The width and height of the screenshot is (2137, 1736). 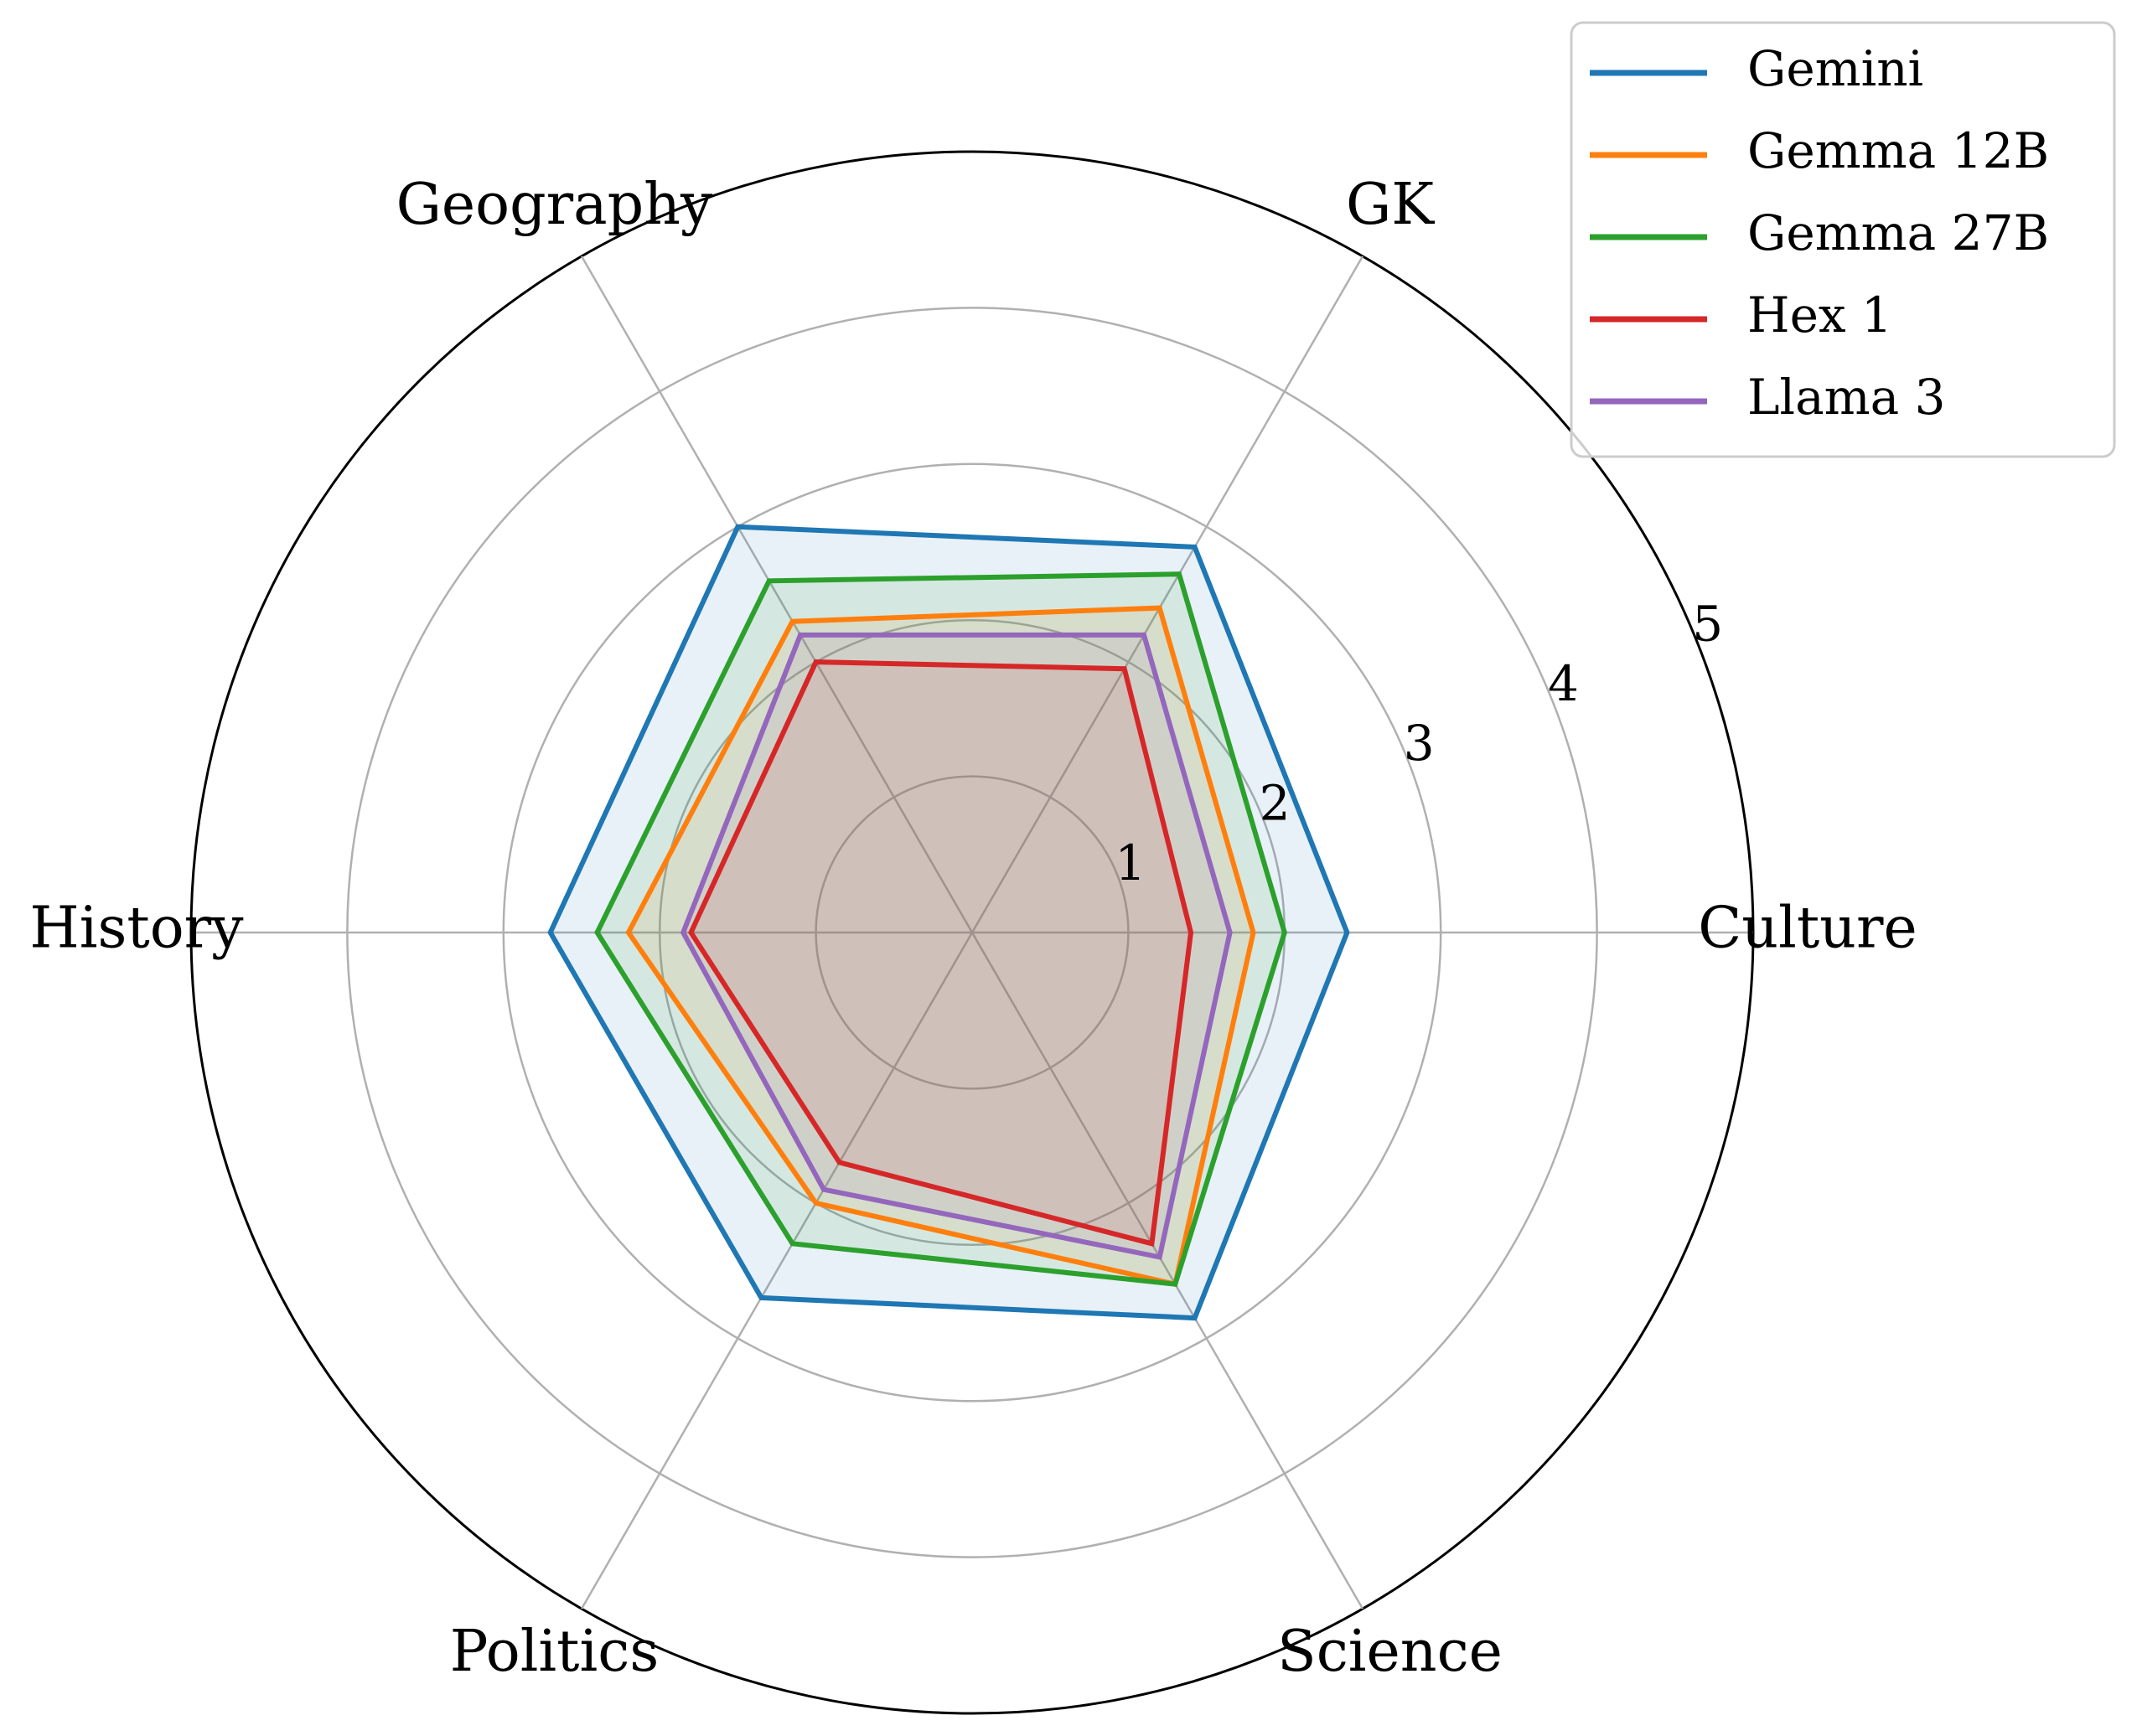 What do you see at coordinates (1898, 232) in the screenshot?
I see `legend-label-gemma-27b: Gemma 27B` at bounding box center [1898, 232].